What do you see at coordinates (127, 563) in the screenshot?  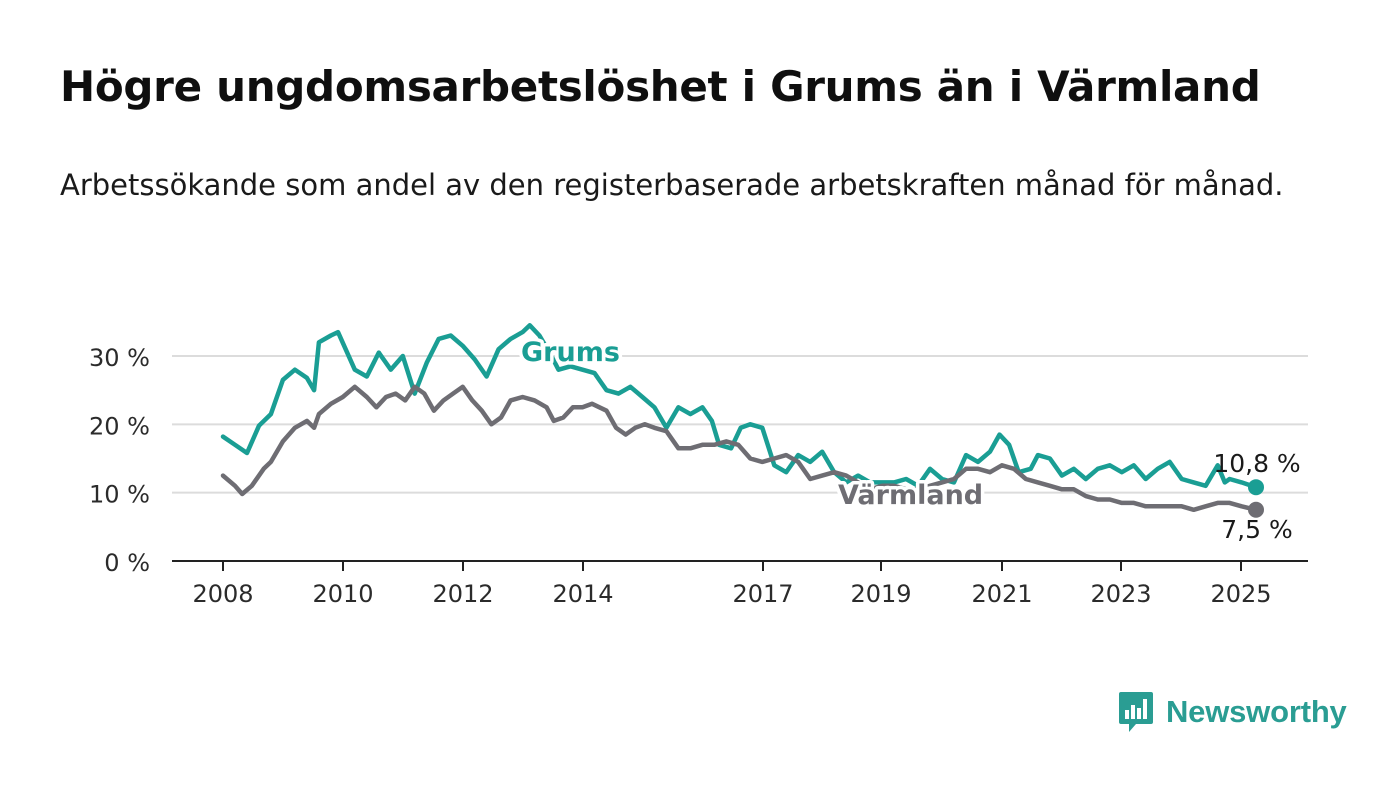 I see `y-tick-label: 0 %` at bounding box center [127, 563].